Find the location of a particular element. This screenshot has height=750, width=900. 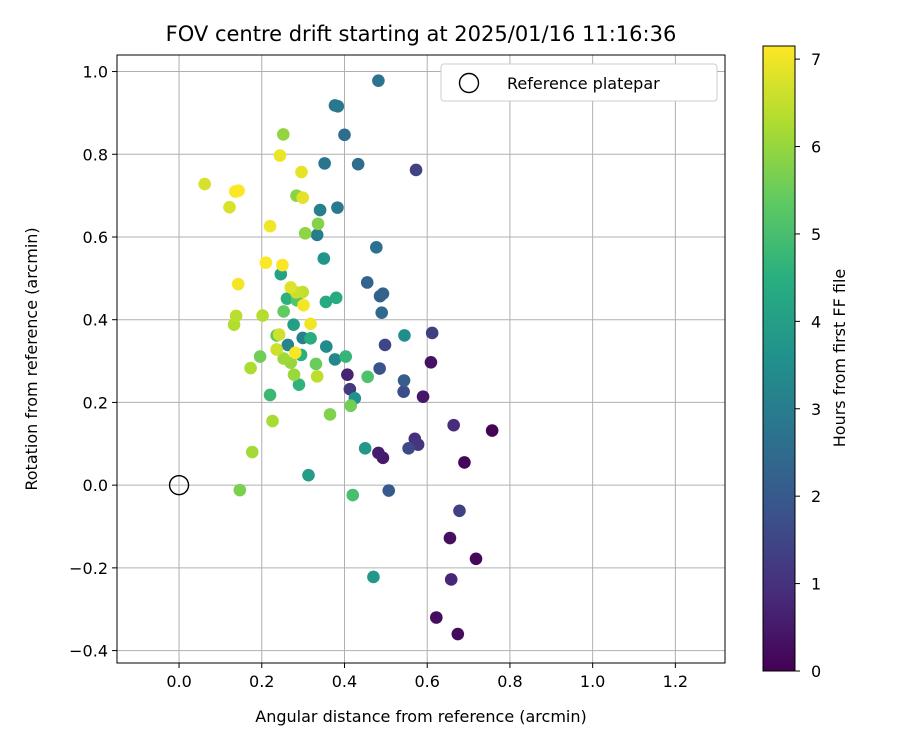

colorbar: 0 1 2 3 4 5 6 7 Hours from first FF file is located at coordinates (805, 363).